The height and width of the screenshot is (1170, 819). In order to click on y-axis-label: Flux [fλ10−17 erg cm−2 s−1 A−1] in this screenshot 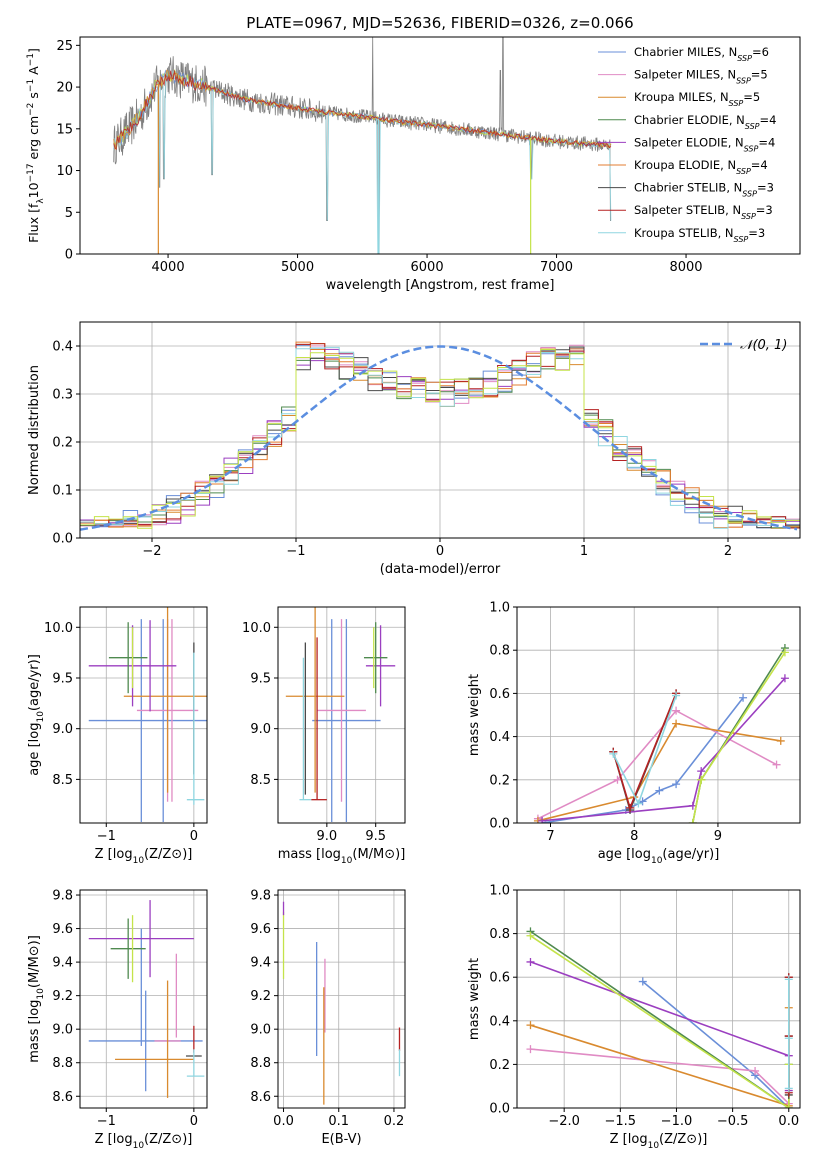, I will do `click(36, 145)`.